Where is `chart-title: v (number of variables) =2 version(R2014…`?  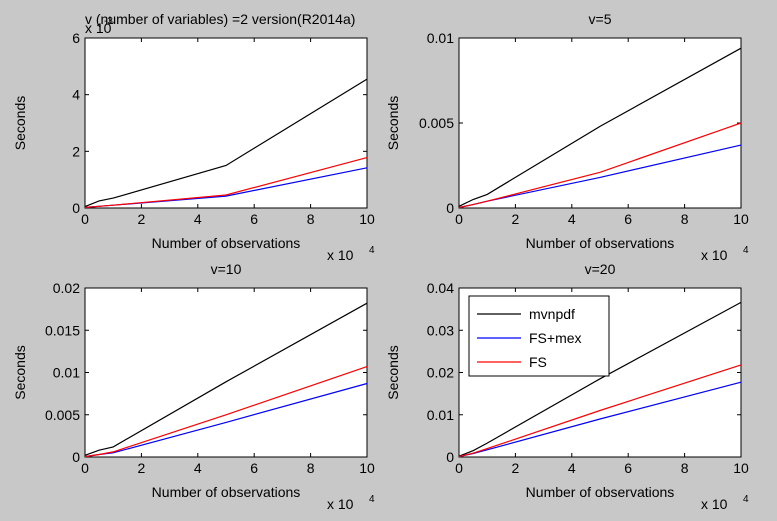 chart-title: v (number of variables) =2 version(R2014… is located at coordinates (220, 19).